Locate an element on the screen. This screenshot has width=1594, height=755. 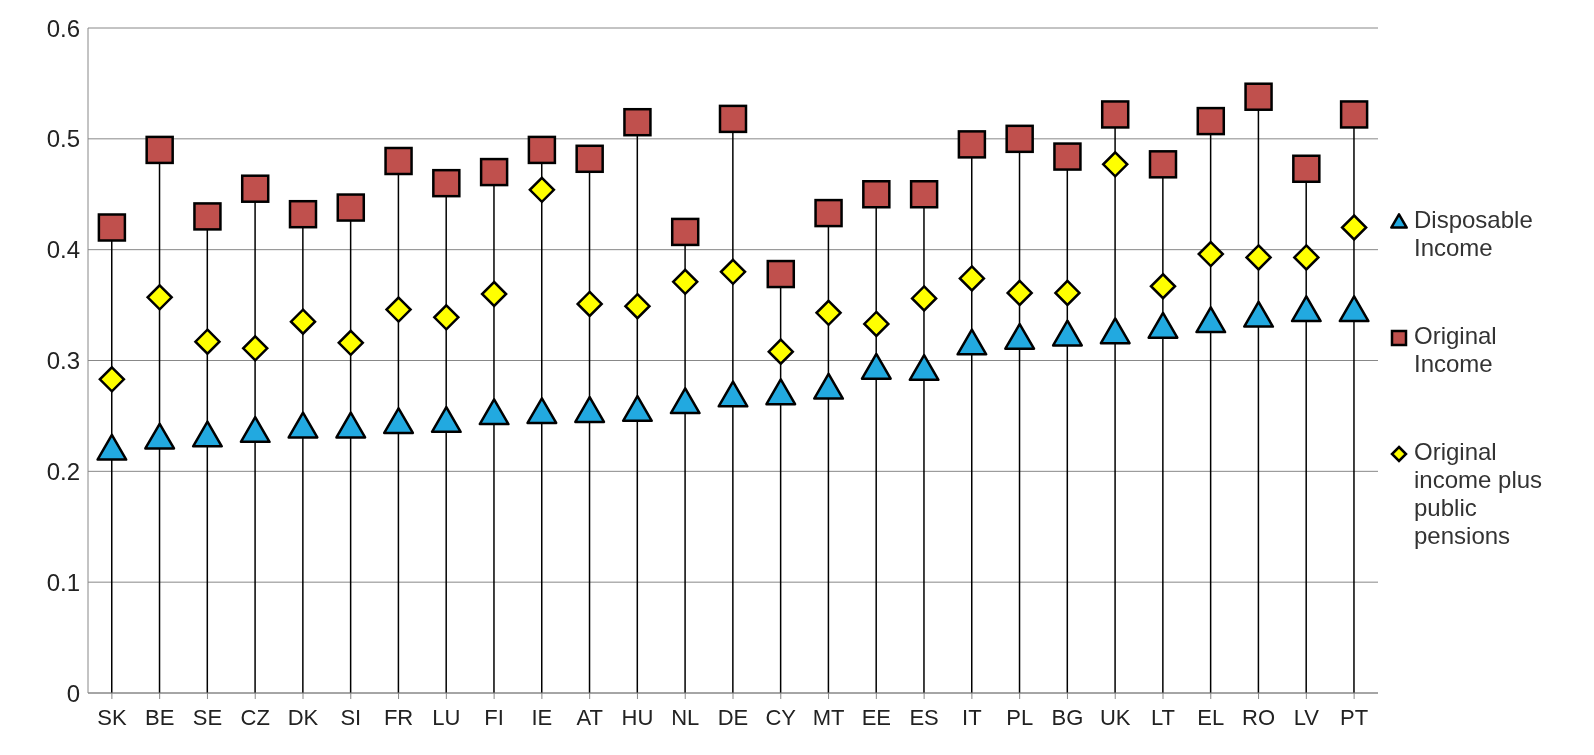
y-tick-label: 0.3 is located at coordinates (63, 361).